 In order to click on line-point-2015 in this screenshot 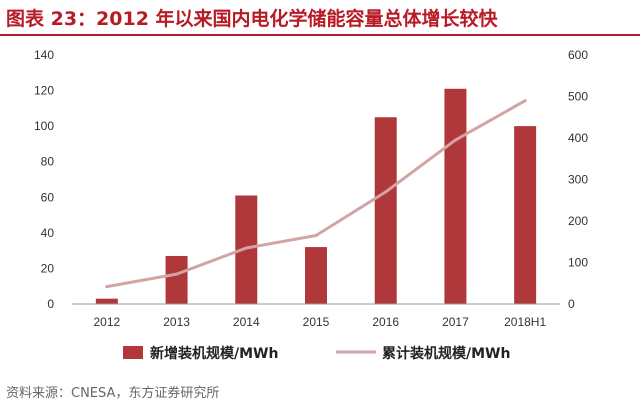, I will do `click(316, 236)`.